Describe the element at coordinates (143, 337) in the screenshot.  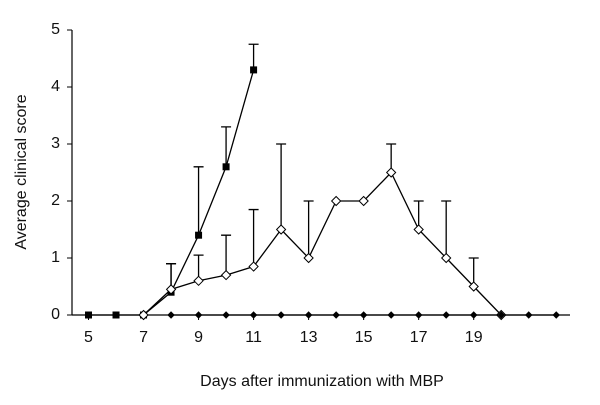
I see `x-tick-label: 7` at that location.